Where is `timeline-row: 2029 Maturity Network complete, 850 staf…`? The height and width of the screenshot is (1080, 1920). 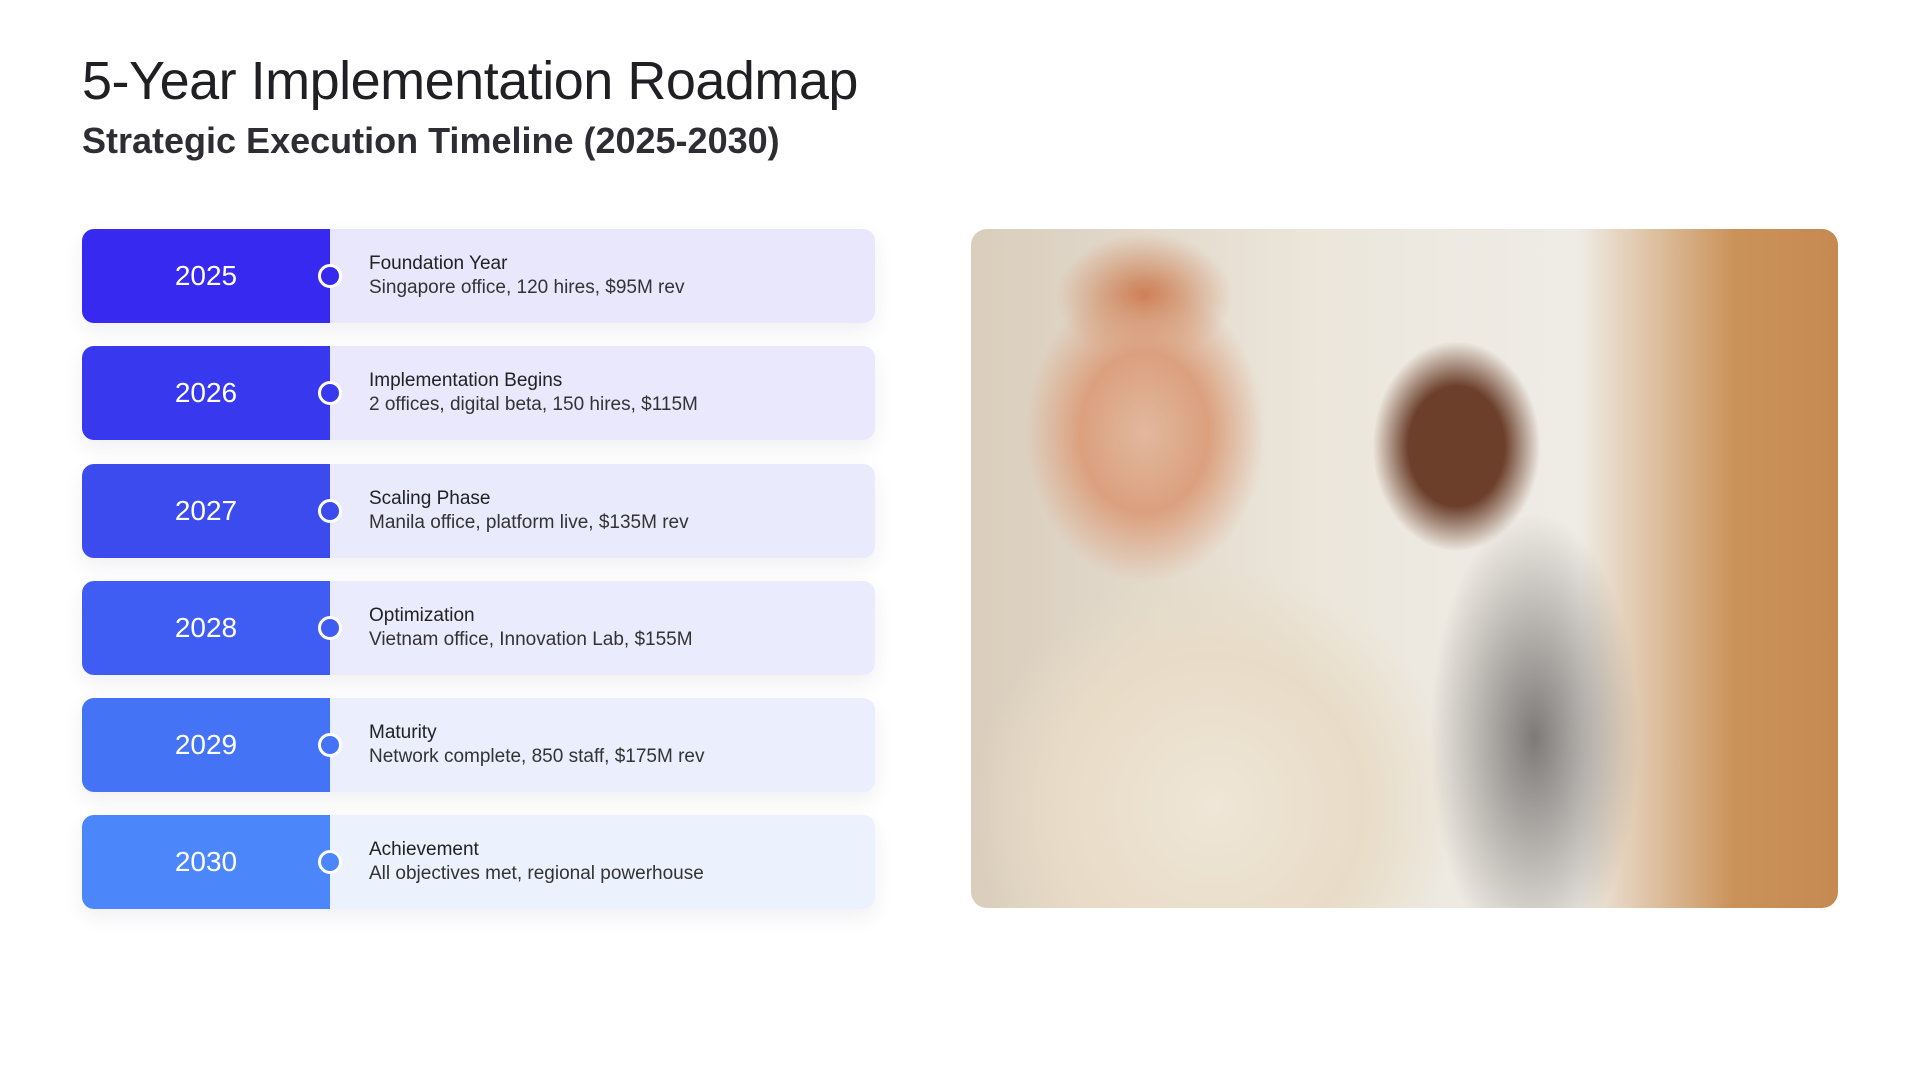
timeline-row: 2029 Maturity Network complete, 850 staf… is located at coordinates (478, 745).